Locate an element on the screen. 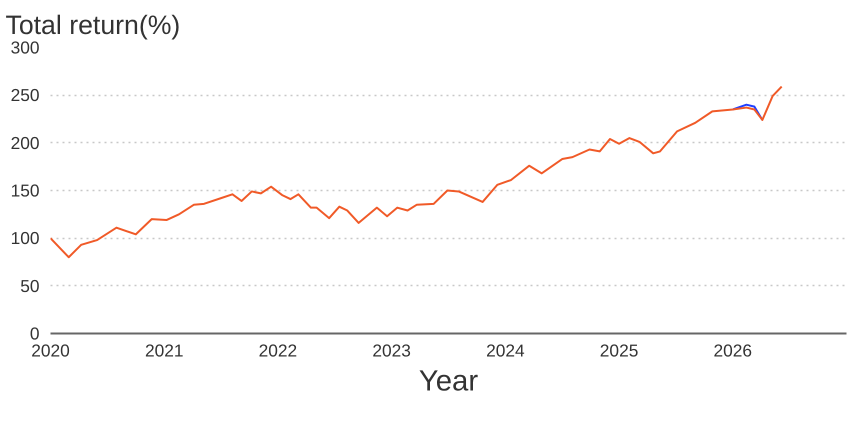 This screenshot has width=848, height=435. x-tick-label: 2024 is located at coordinates (505, 350).